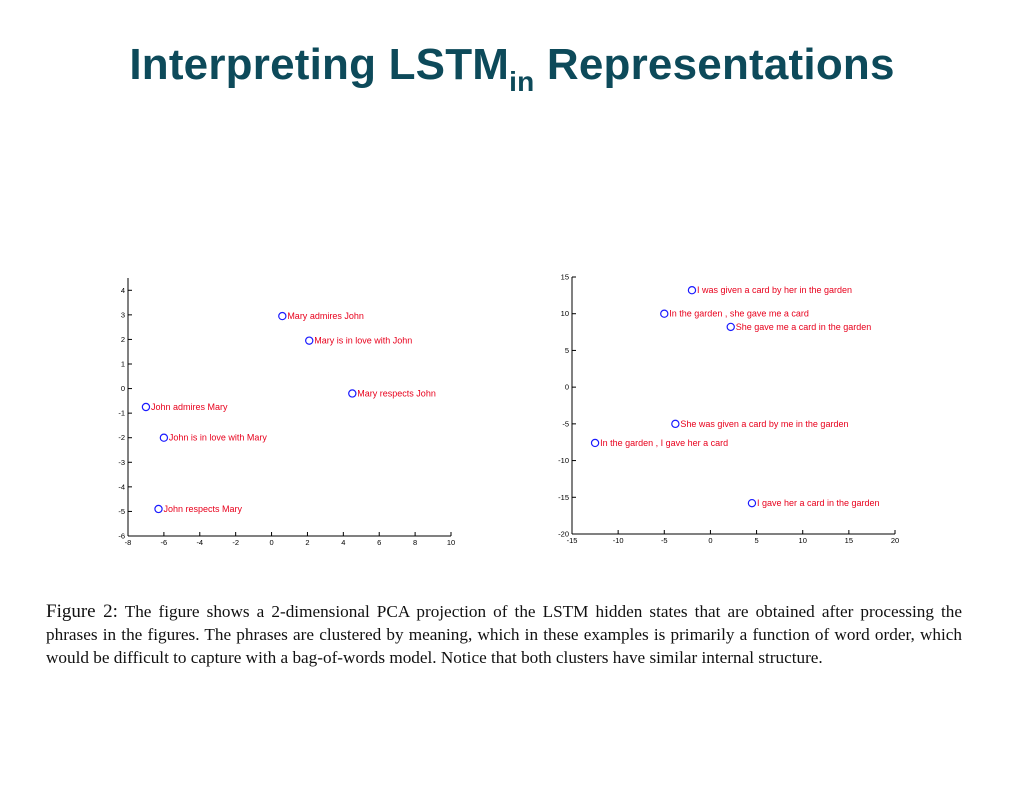 This screenshot has height=791, width=1024. I want to click on point-label: She gave me a card in the garden, so click(804, 327).